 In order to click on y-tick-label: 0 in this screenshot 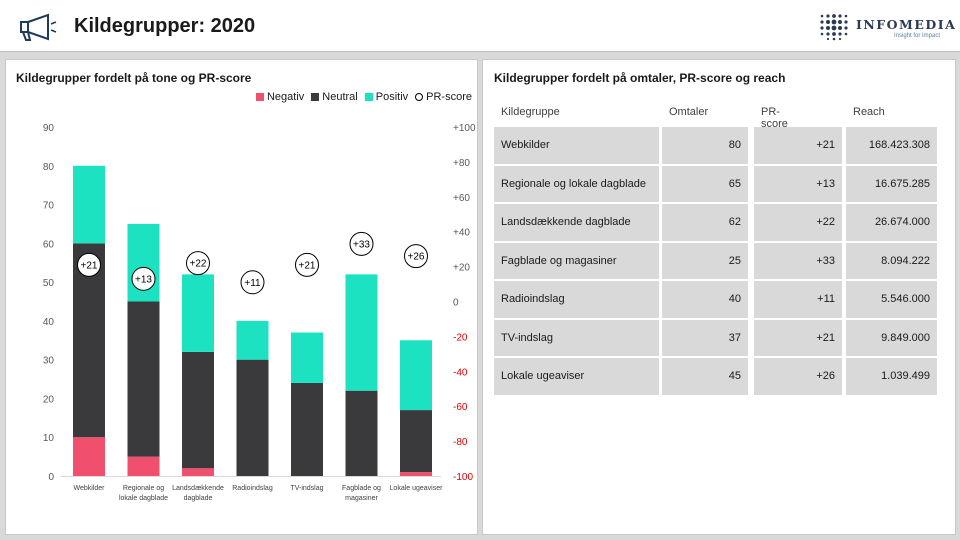, I will do `click(51, 477)`.